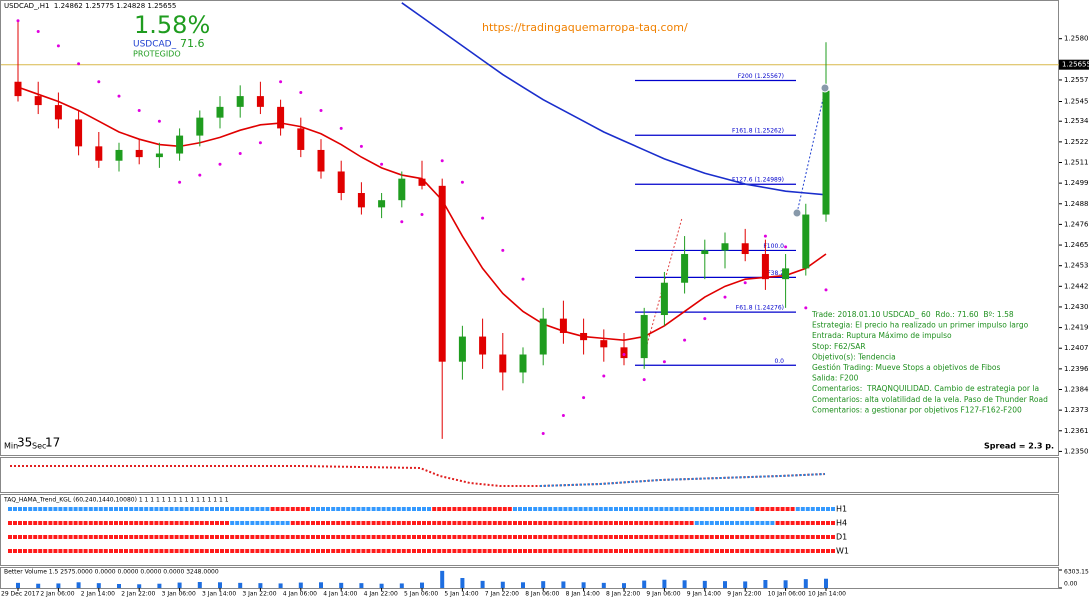 This screenshot has height=600, width=1089. I want to click on oscillator-line, so click(418, 476).